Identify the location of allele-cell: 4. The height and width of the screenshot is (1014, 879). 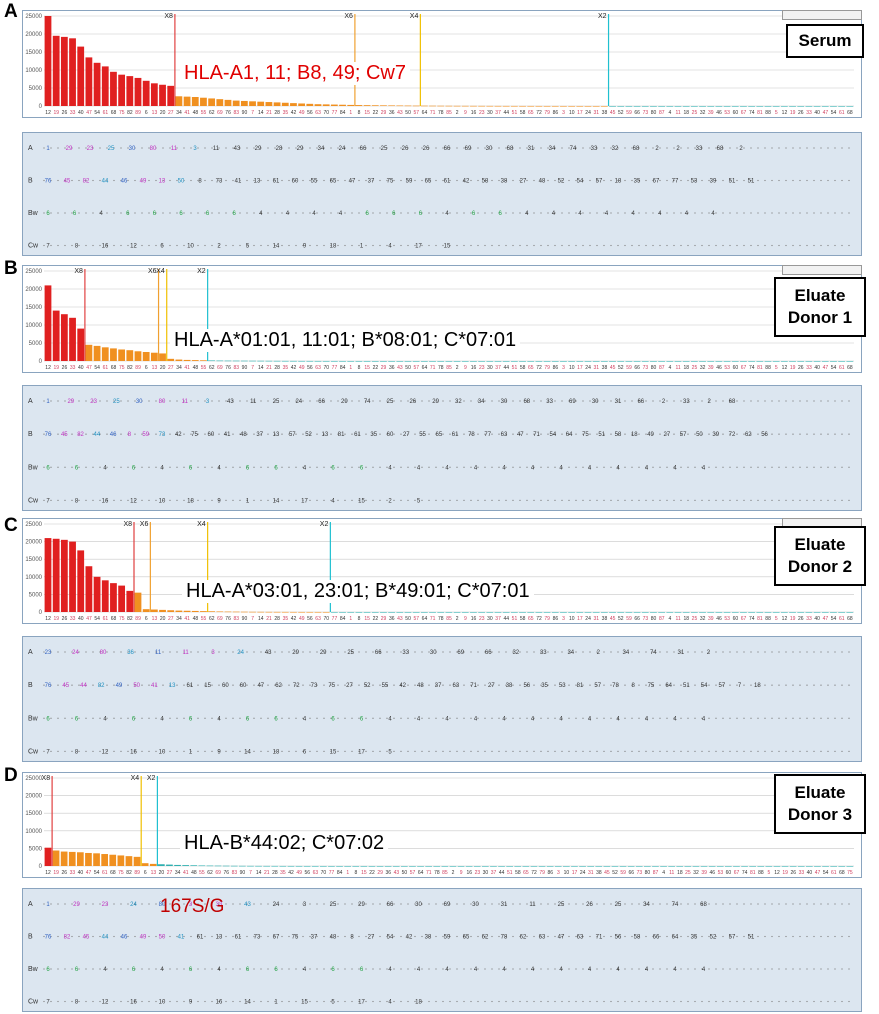
(305, 970).